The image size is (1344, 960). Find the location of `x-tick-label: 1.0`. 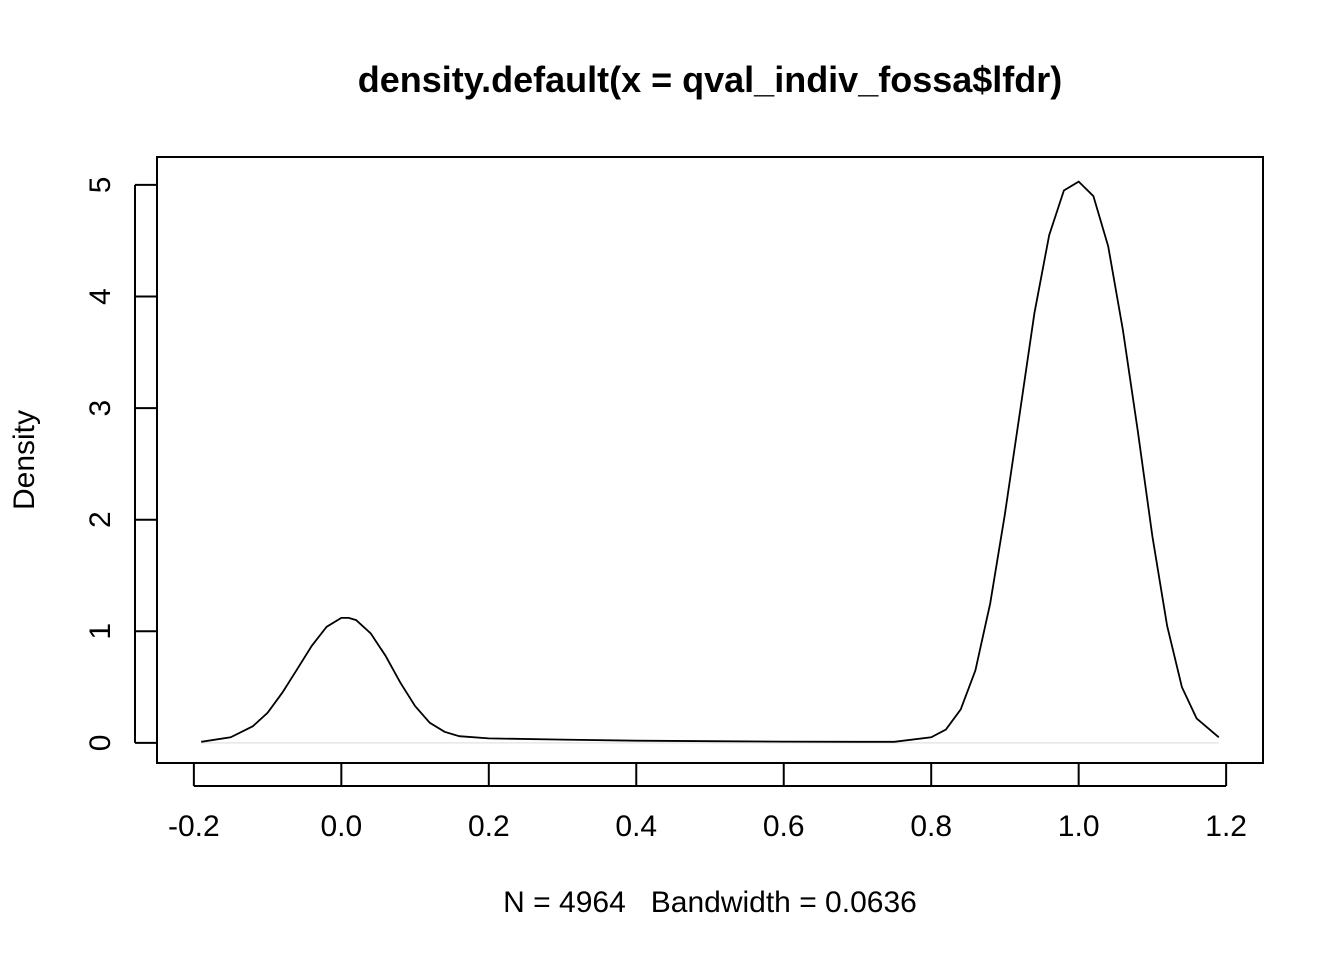

x-tick-label: 1.0 is located at coordinates (1079, 826).